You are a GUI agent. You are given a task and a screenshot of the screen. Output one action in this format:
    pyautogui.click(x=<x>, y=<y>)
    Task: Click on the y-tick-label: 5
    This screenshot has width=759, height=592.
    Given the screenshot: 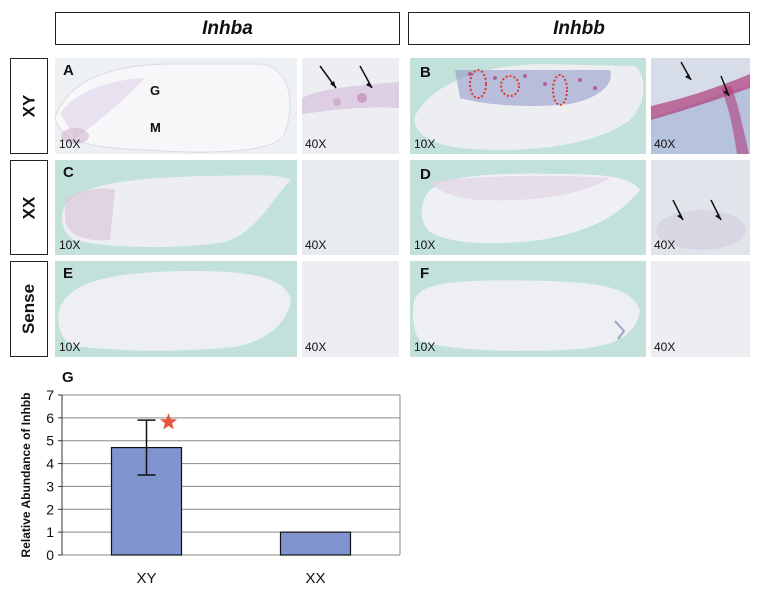 What is the action you would take?
    pyautogui.click(x=50, y=441)
    